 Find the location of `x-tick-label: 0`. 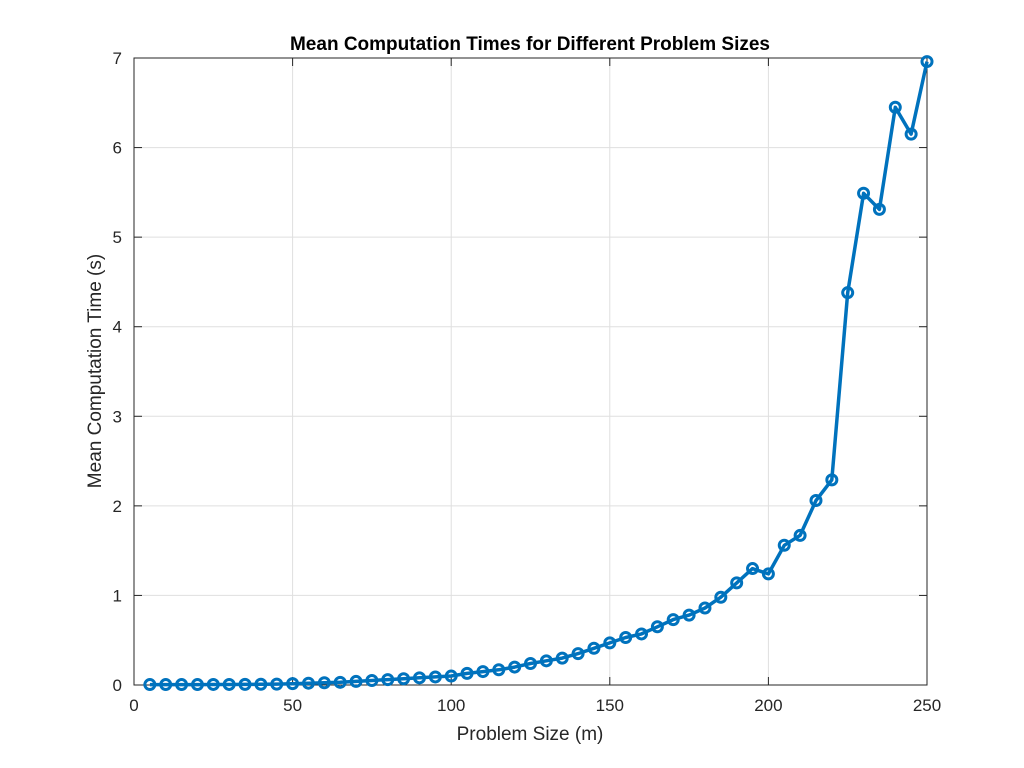

x-tick-label: 0 is located at coordinates (133, 705).